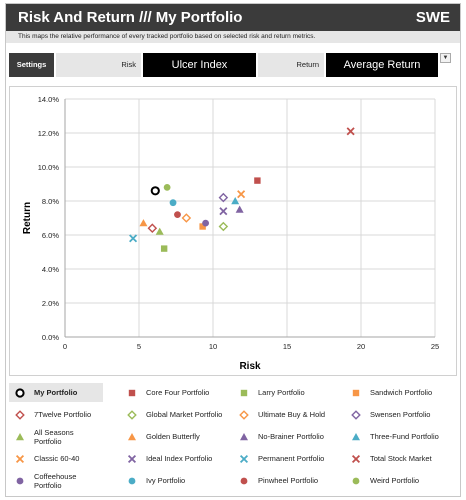 The width and height of the screenshot is (466, 500). Describe the element at coordinates (155, 191) in the screenshot. I see `point-my-portfolio` at that location.